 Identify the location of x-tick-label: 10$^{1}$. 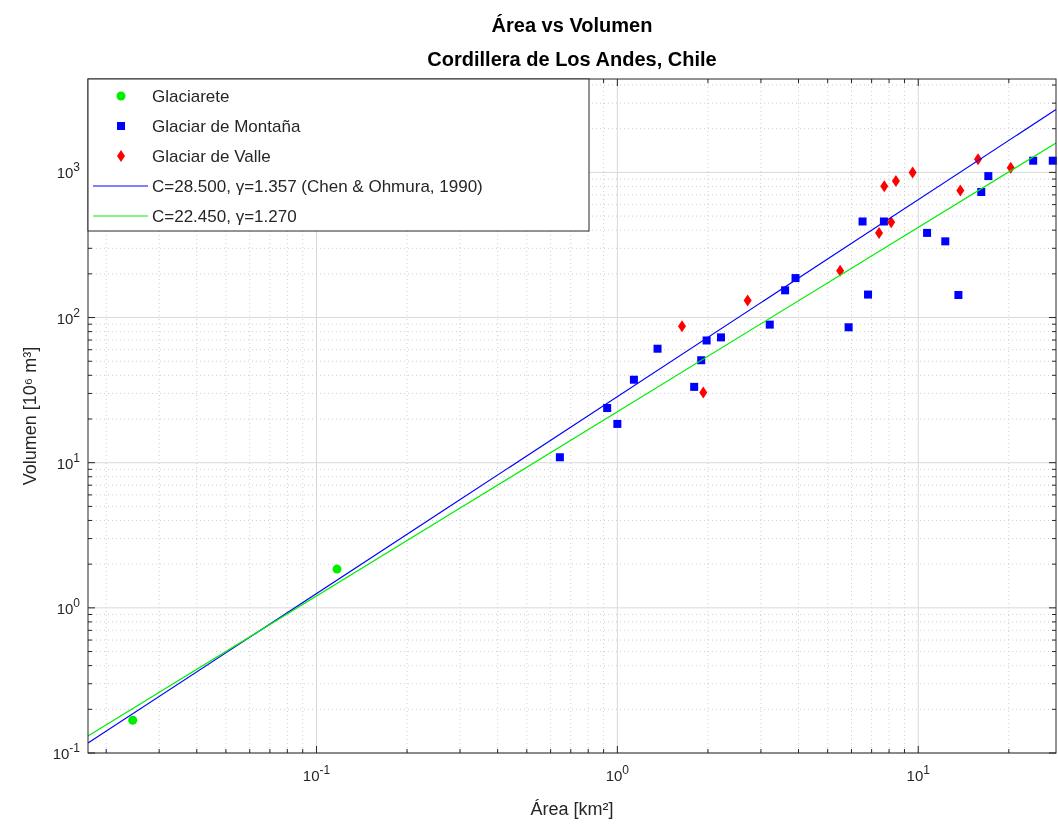
(918, 773).